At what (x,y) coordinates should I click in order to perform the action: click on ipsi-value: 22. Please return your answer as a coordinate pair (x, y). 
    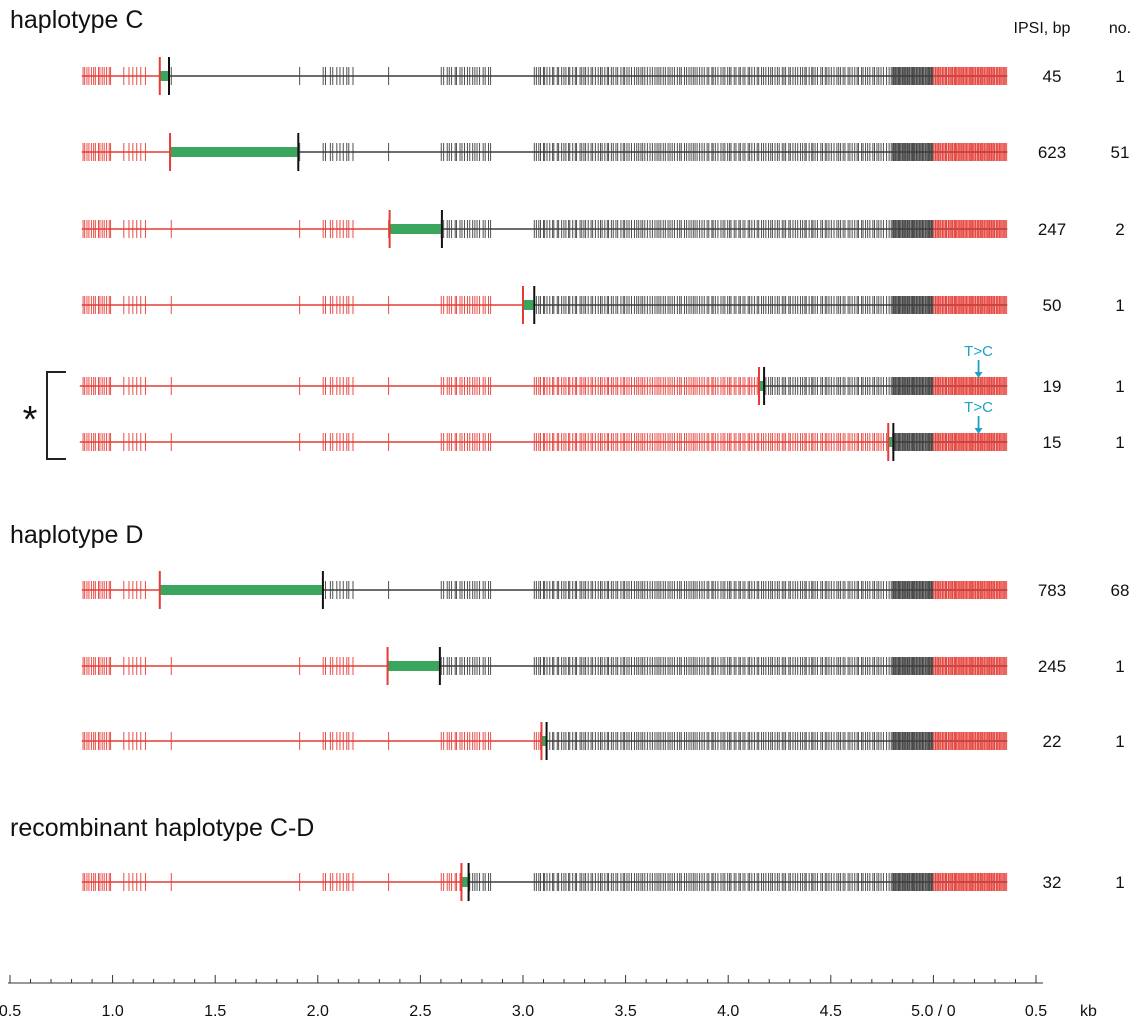
    Looking at the image, I should click on (1052, 741).